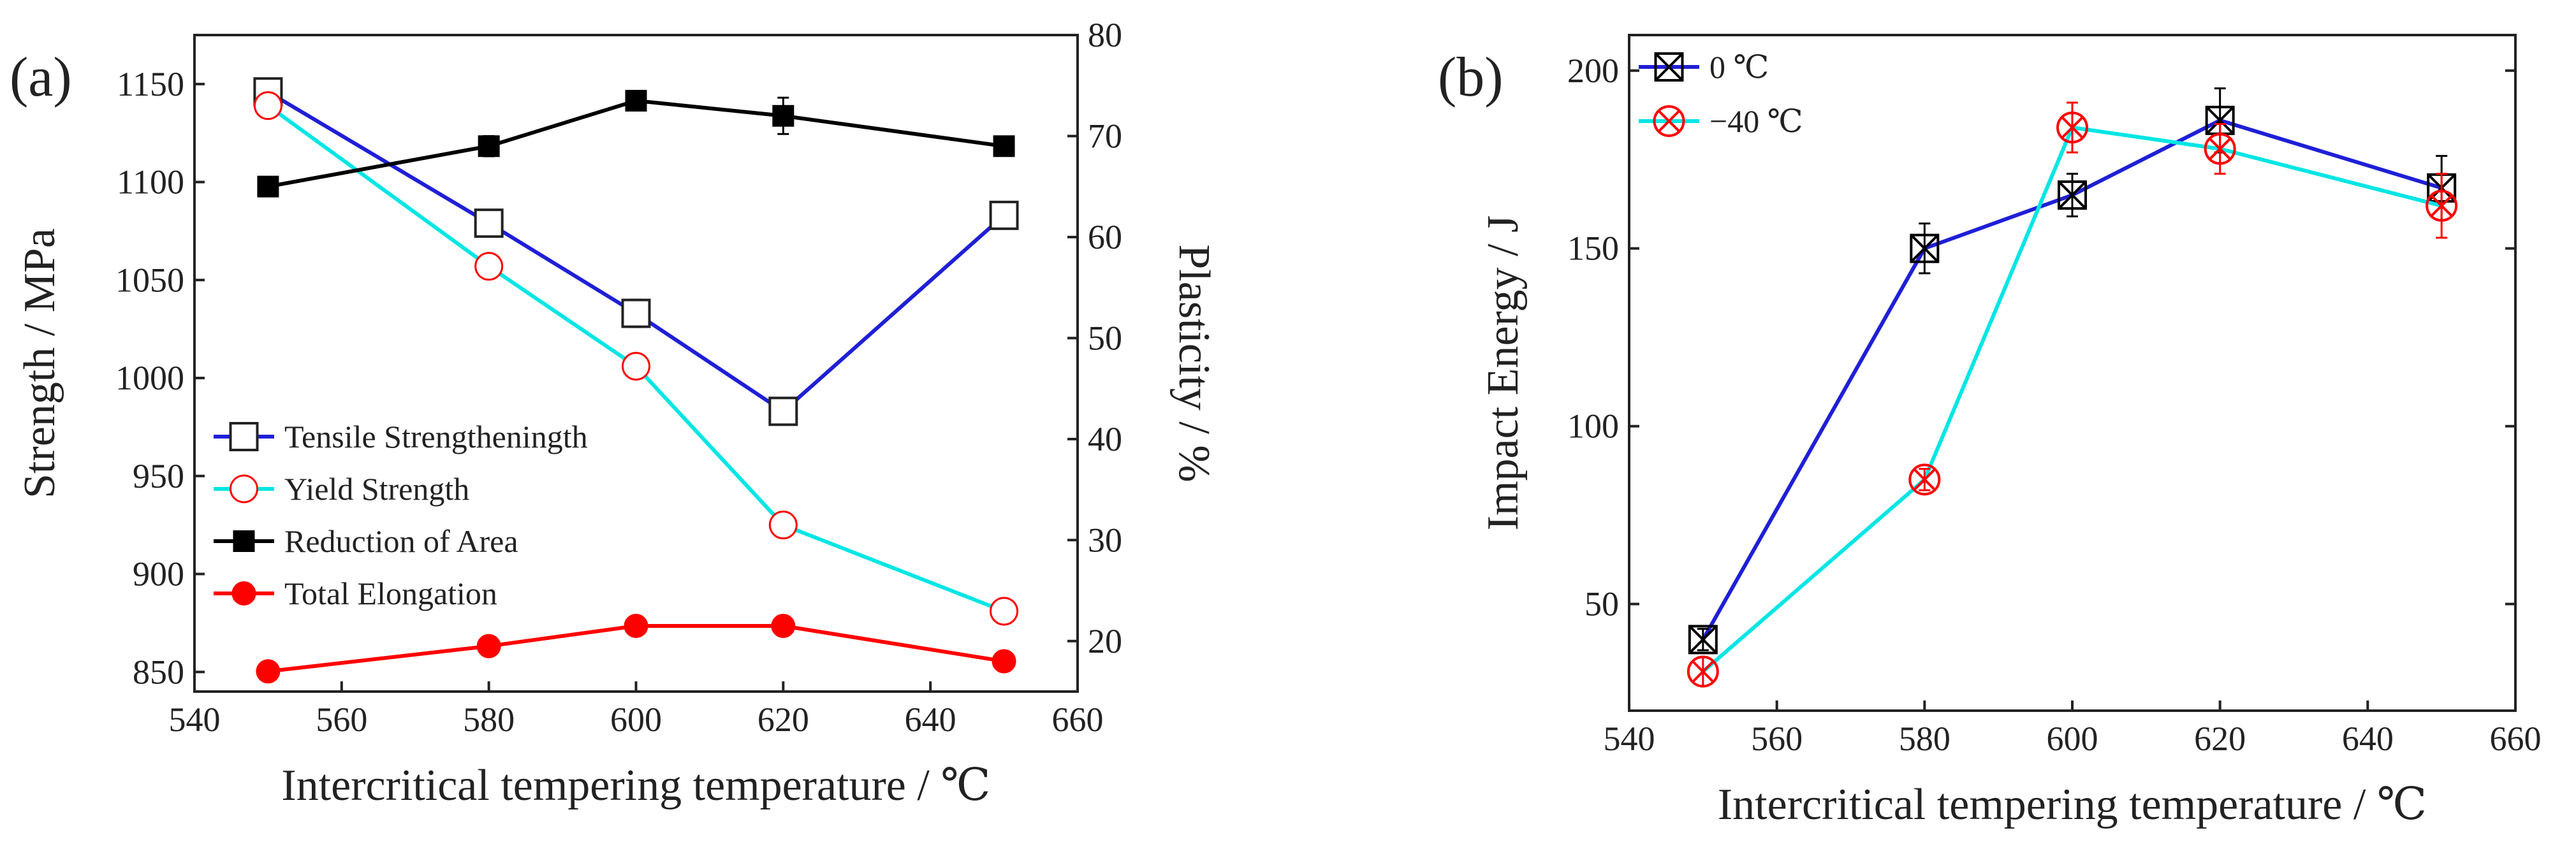 This screenshot has width=2576, height=849. I want to click on data-point-40-620-cross, so click(2220, 149).